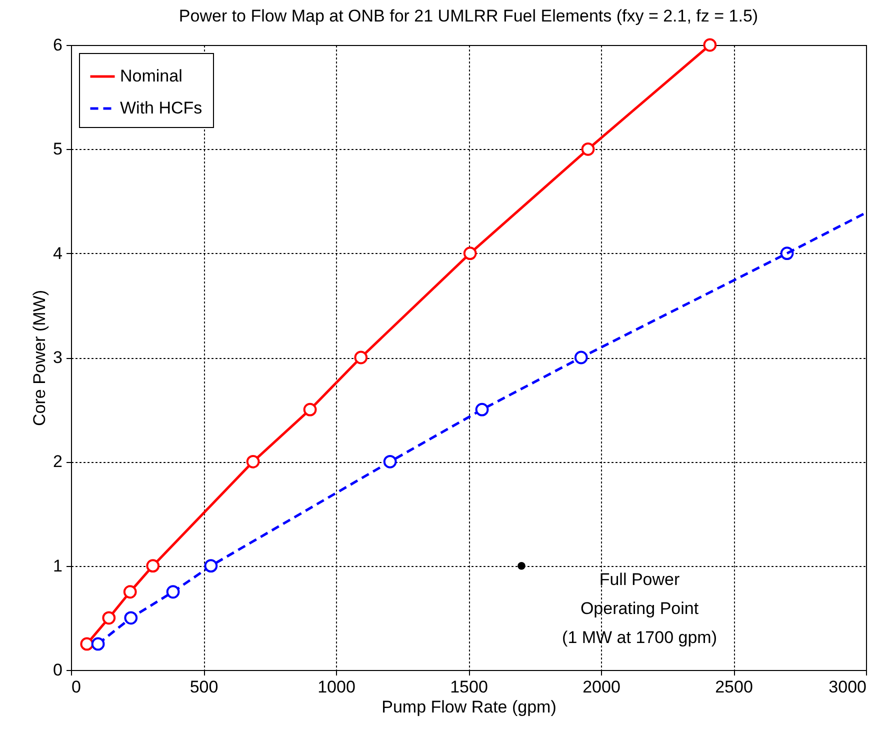  I want to click on y-tick-label: 5, so click(57, 149).